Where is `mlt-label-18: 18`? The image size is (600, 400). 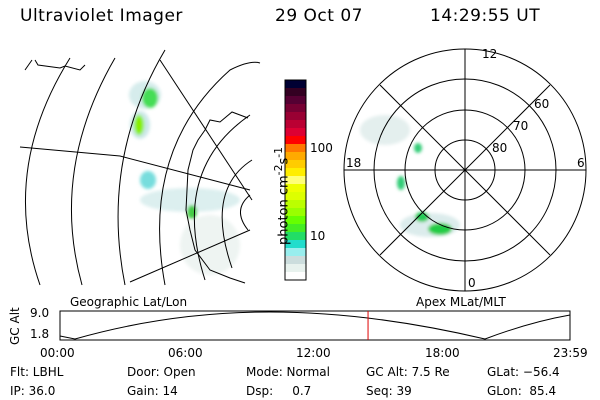 mlt-label-18: 18 is located at coordinates (354, 163).